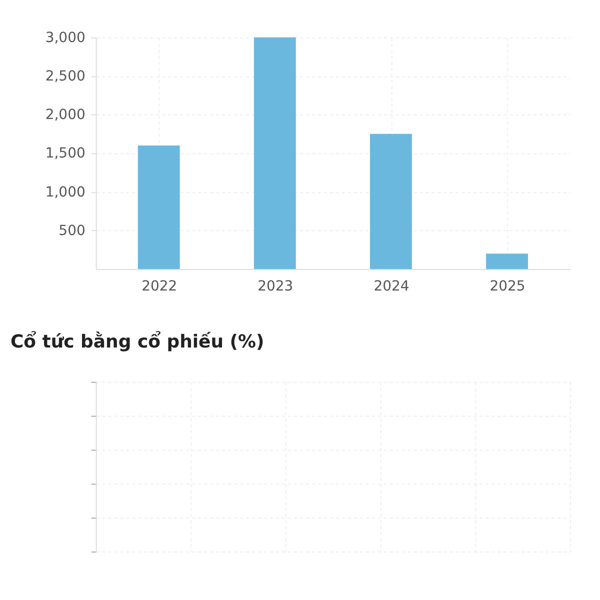  What do you see at coordinates (276, 286) in the screenshot?
I see `x-tick-label: 2023` at bounding box center [276, 286].